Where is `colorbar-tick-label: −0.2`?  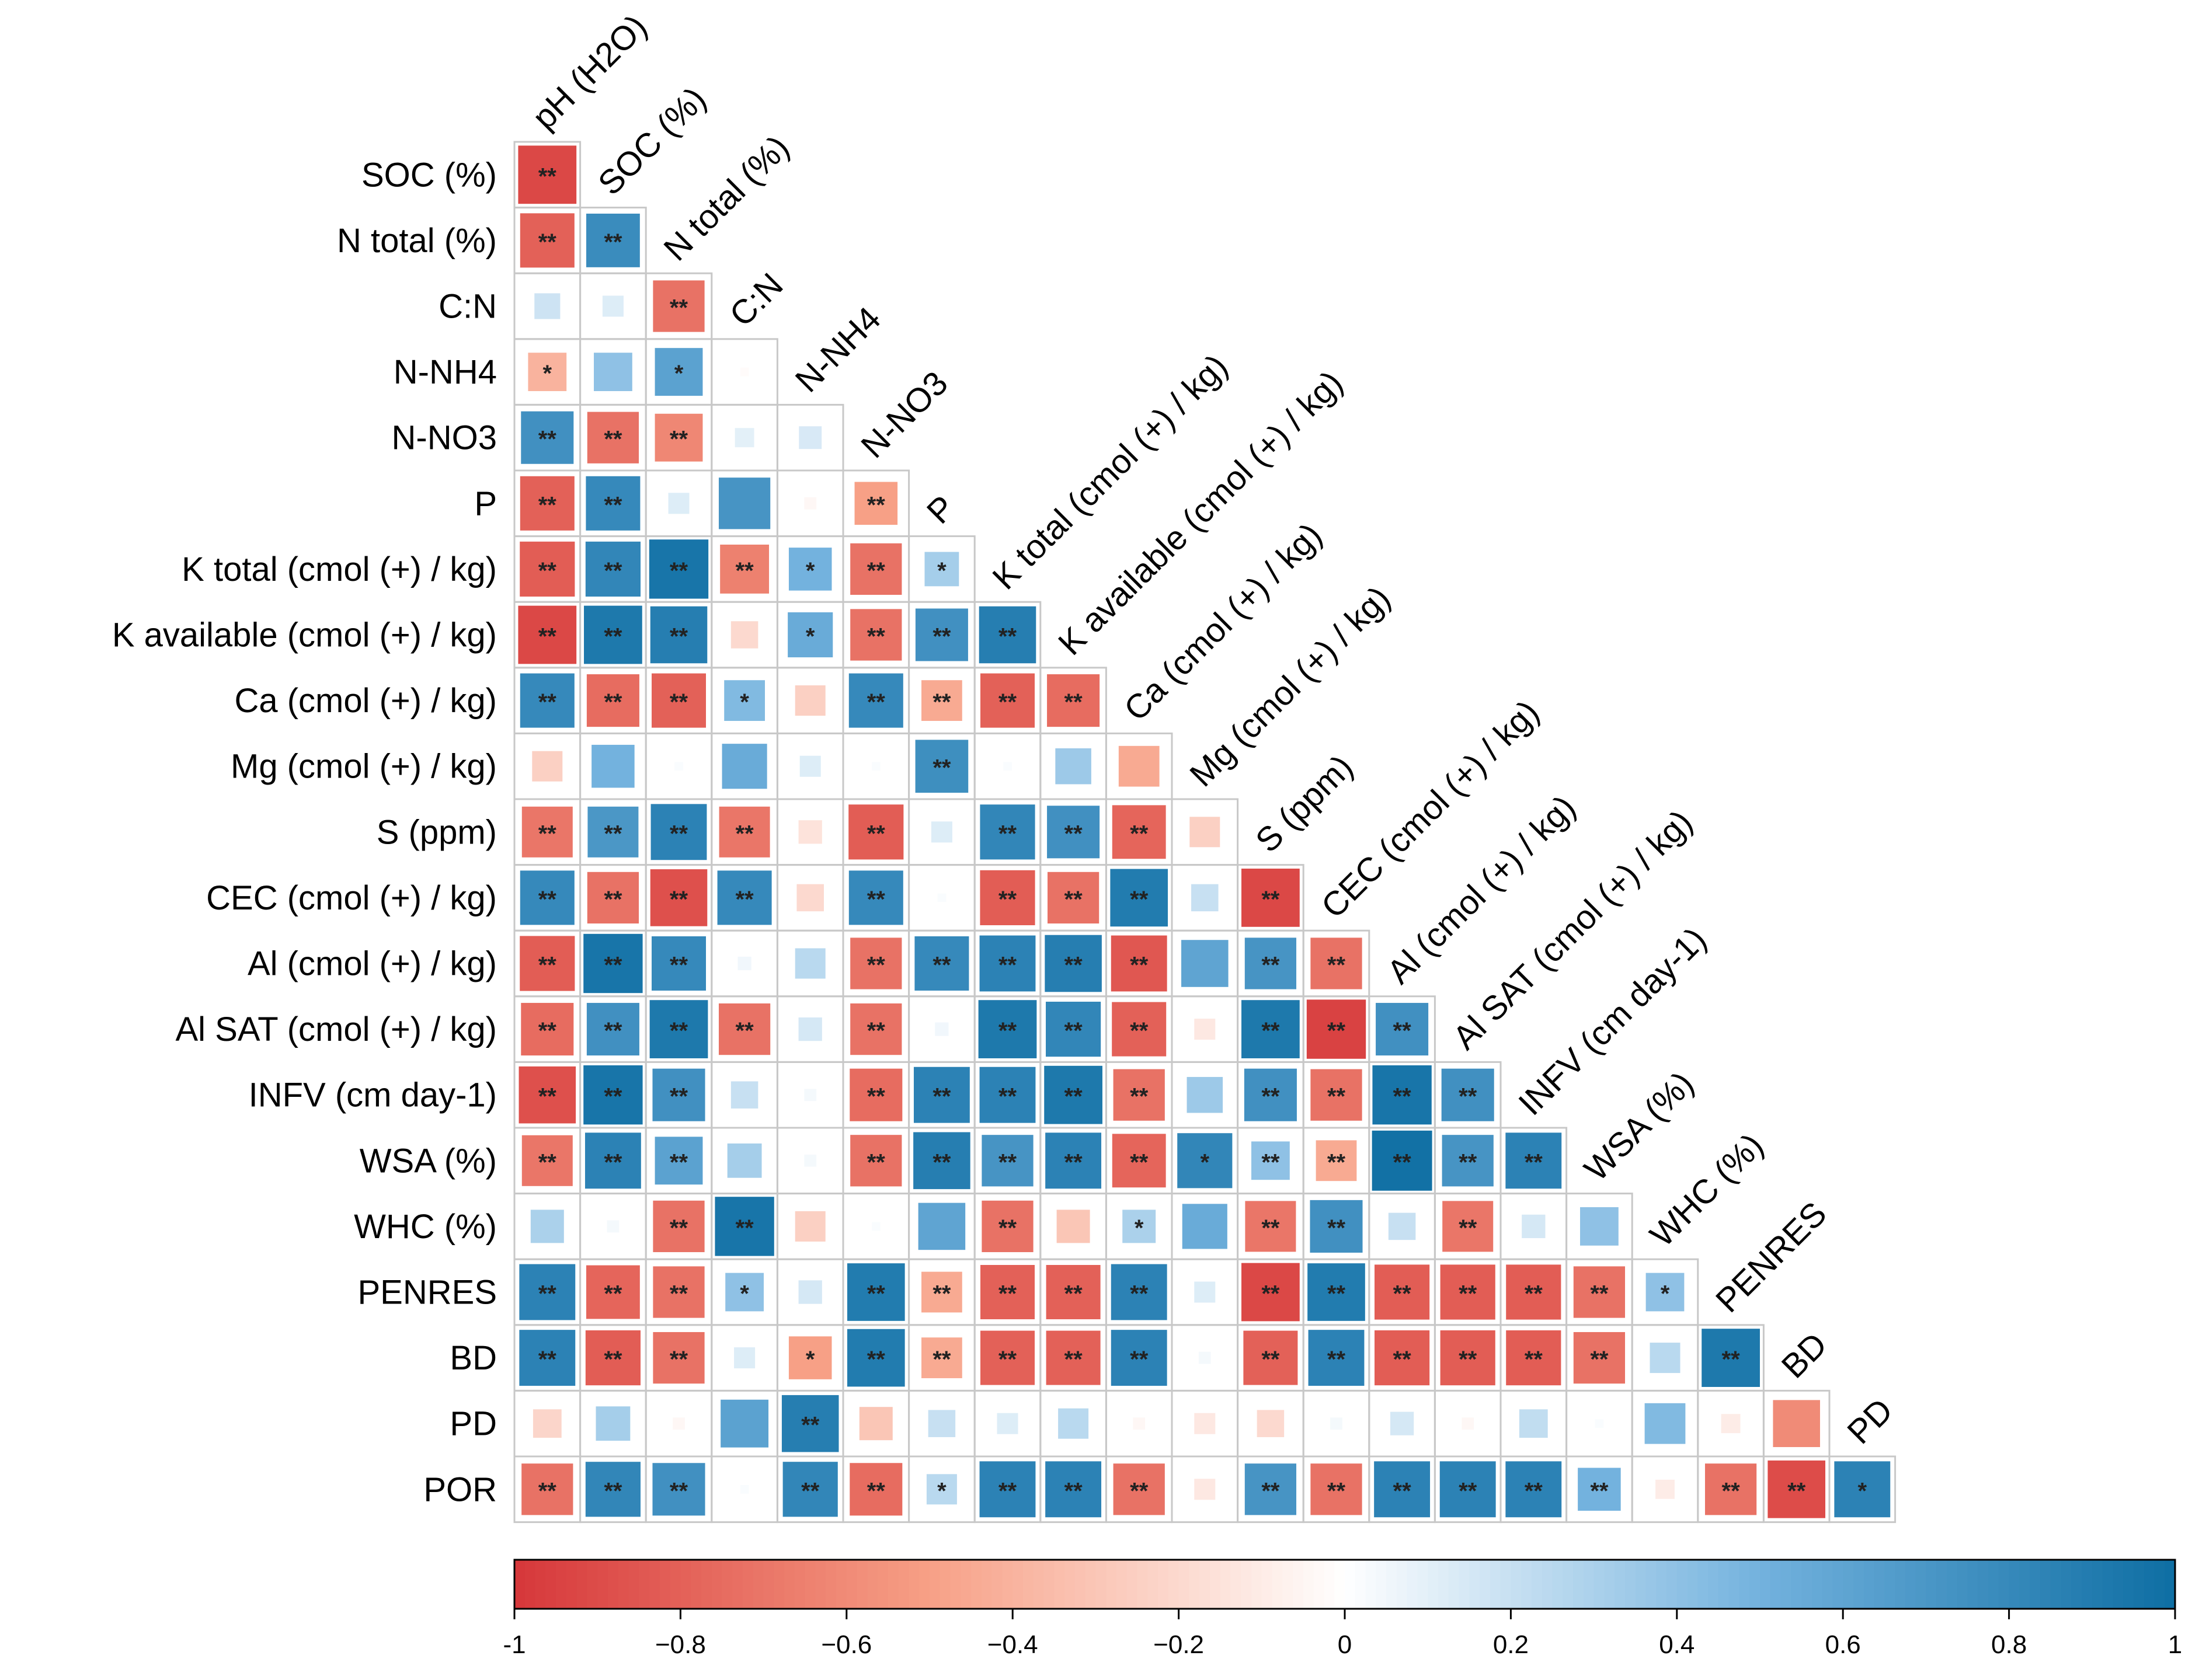 colorbar-tick-label: −0.2 is located at coordinates (1178, 1644).